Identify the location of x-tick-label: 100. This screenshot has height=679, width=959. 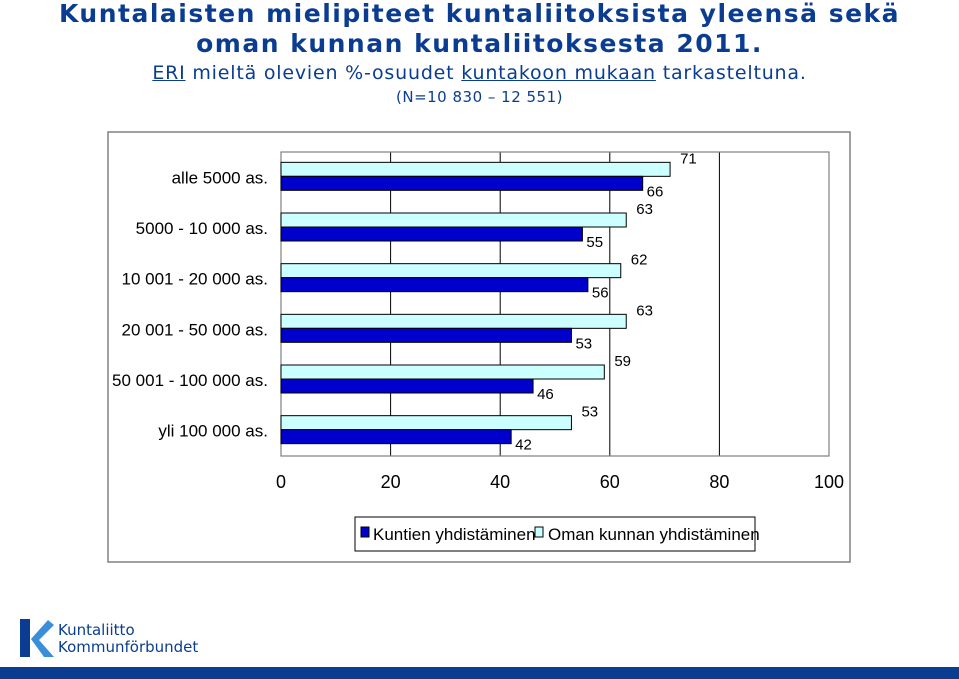
(829, 482).